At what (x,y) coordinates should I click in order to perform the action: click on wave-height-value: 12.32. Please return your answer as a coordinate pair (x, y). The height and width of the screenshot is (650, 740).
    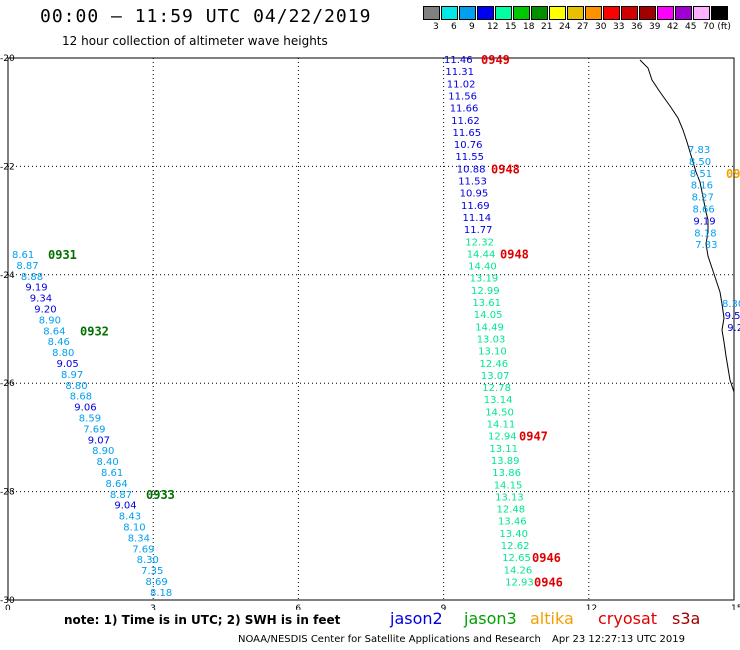
    Looking at the image, I should click on (479, 242).